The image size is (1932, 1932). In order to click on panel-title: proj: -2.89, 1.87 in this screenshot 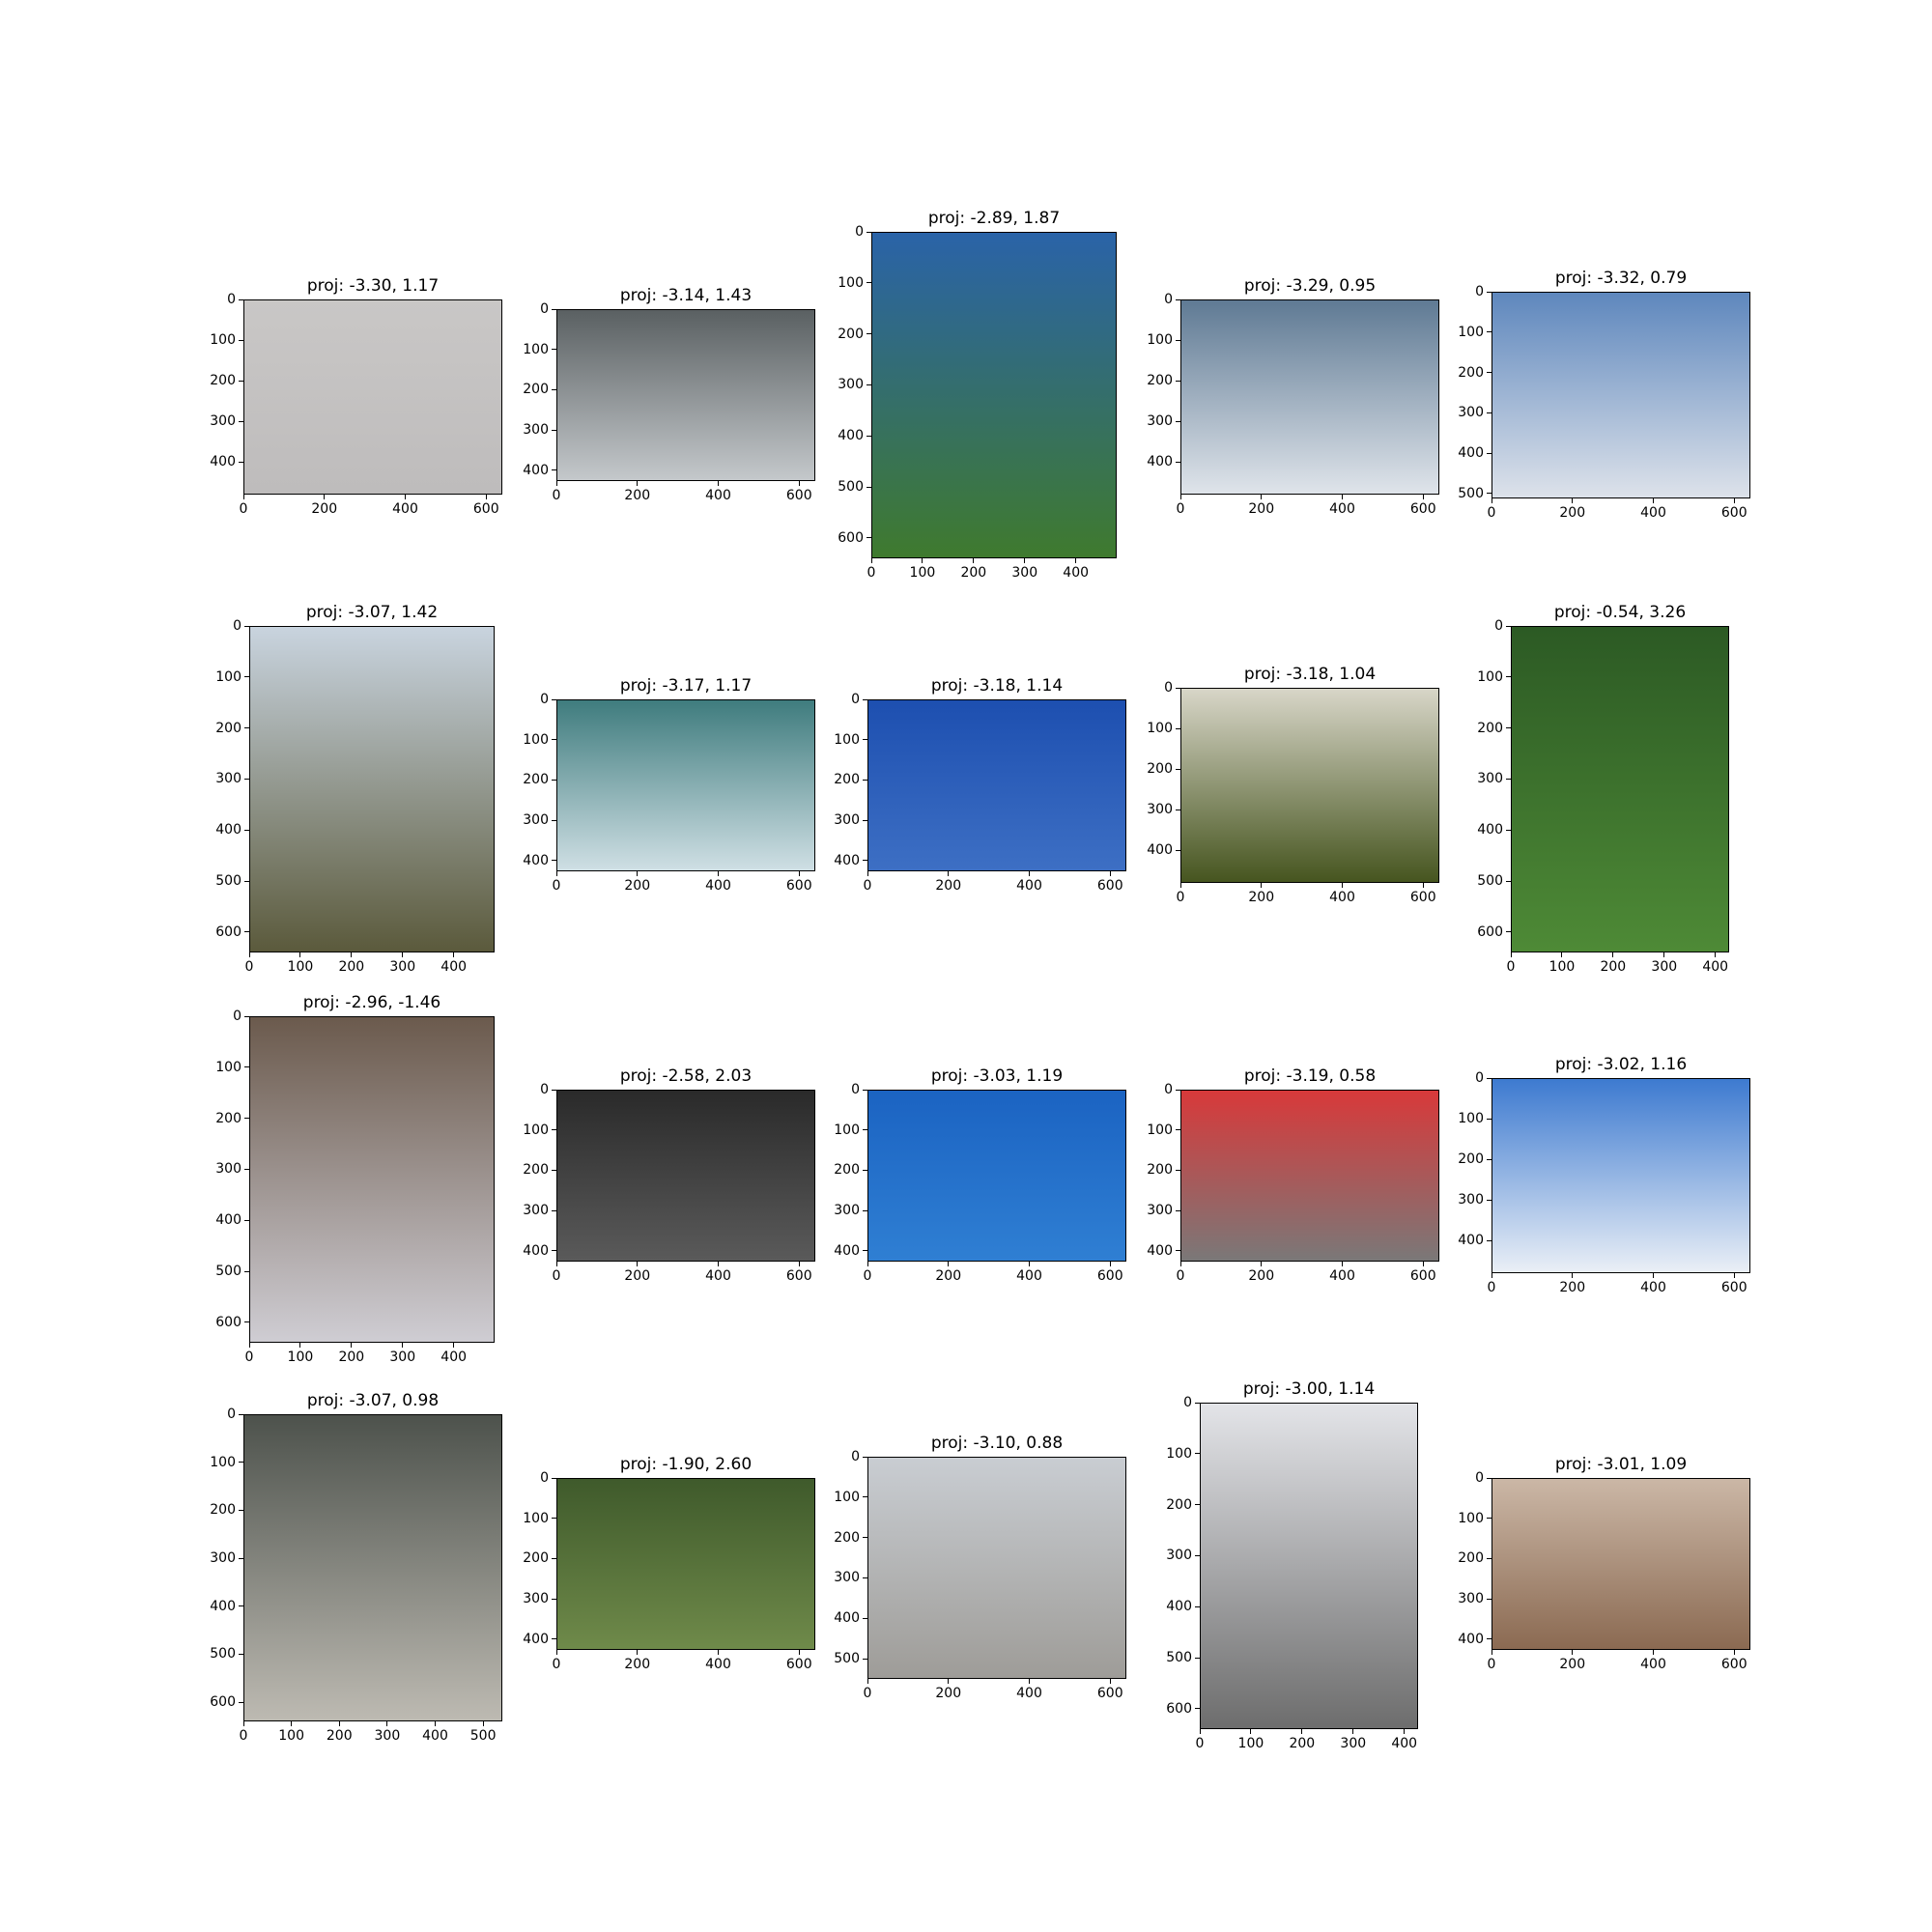, I will do `click(994, 218)`.